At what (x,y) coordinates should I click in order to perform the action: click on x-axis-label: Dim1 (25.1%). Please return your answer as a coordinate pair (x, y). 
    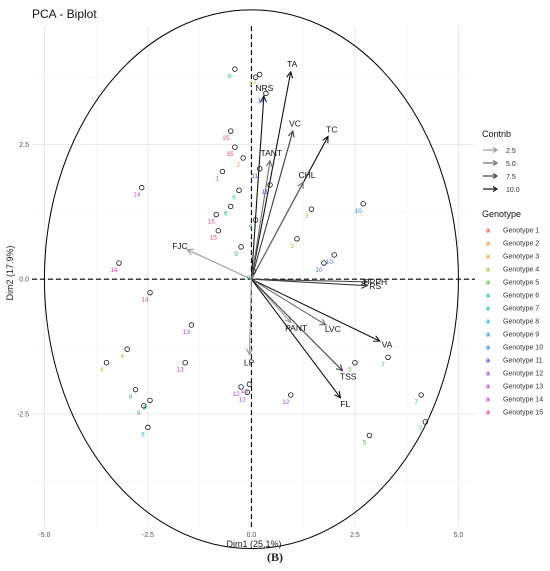
    Looking at the image, I should click on (253, 544).